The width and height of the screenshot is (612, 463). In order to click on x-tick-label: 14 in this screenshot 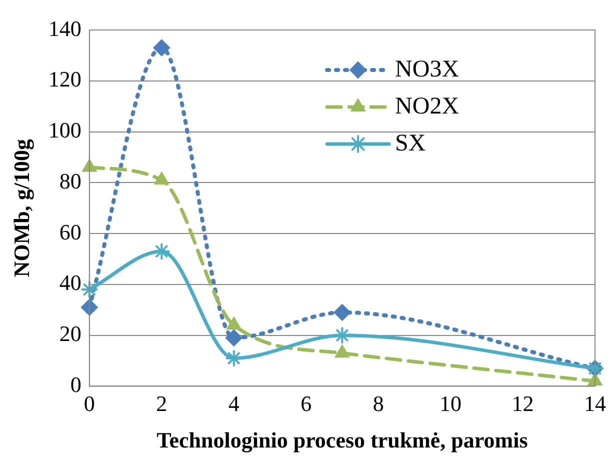, I will do `click(595, 403)`.